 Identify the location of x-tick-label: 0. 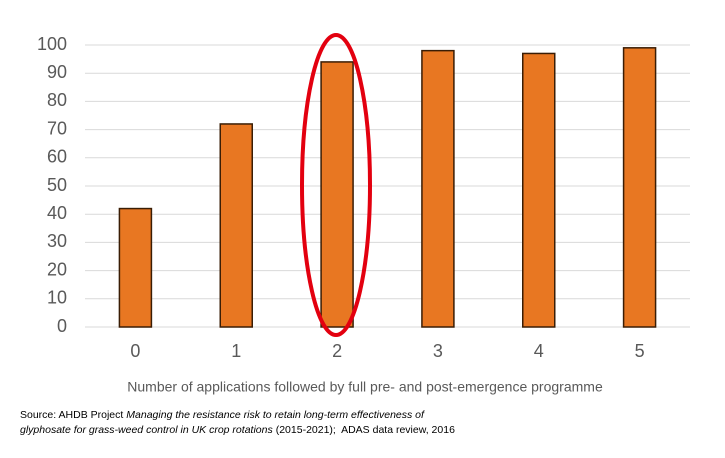
(135, 351).